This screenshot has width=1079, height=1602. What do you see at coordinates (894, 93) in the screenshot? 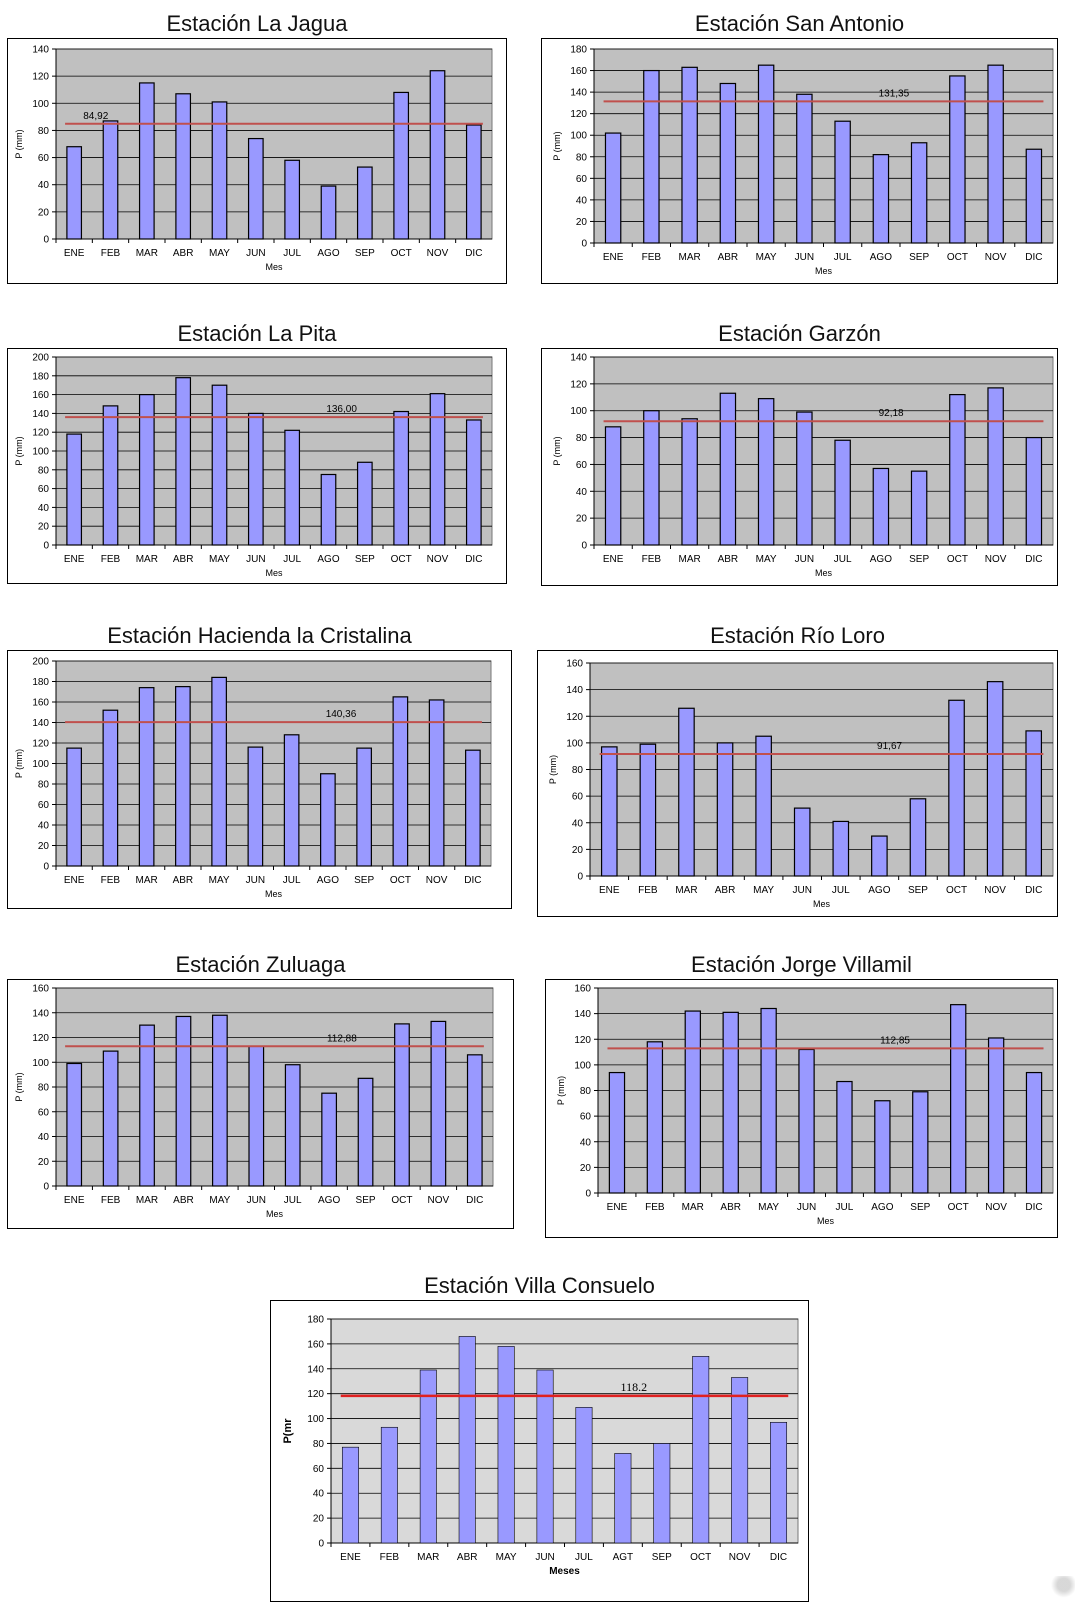
I see `mean-value-label: 131,35` at bounding box center [894, 93].